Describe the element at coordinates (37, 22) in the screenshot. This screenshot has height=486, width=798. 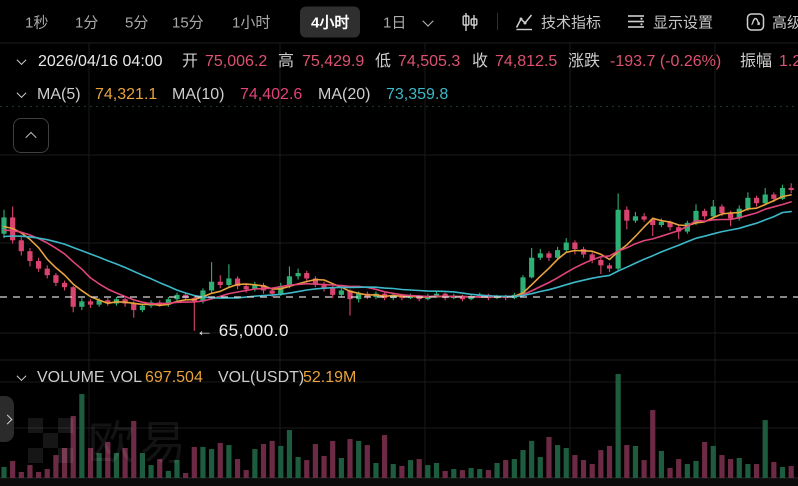
I see `interval-1s: 1秒` at that location.